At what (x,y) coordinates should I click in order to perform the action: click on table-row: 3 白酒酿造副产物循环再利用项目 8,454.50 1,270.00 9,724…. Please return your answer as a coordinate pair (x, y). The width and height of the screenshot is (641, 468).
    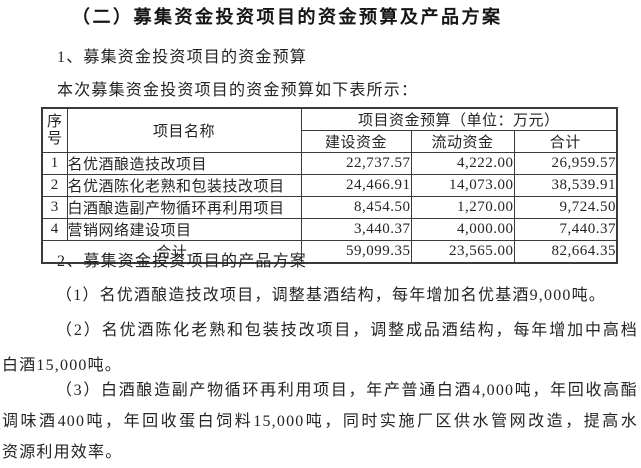
    Looking at the image, I should click on (329, 207).